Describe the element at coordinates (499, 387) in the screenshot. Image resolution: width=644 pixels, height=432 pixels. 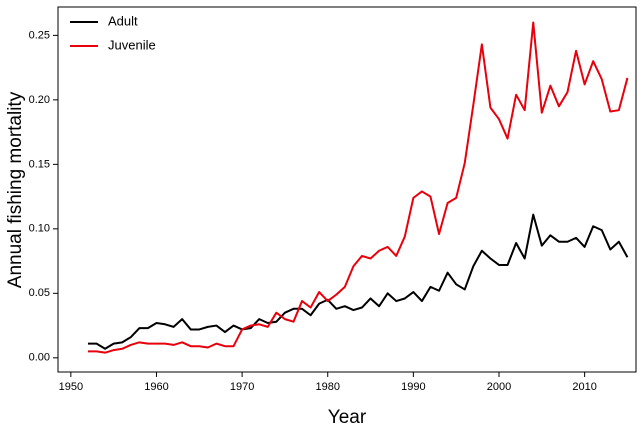
I see `x-tick-label: 2000` at that location.